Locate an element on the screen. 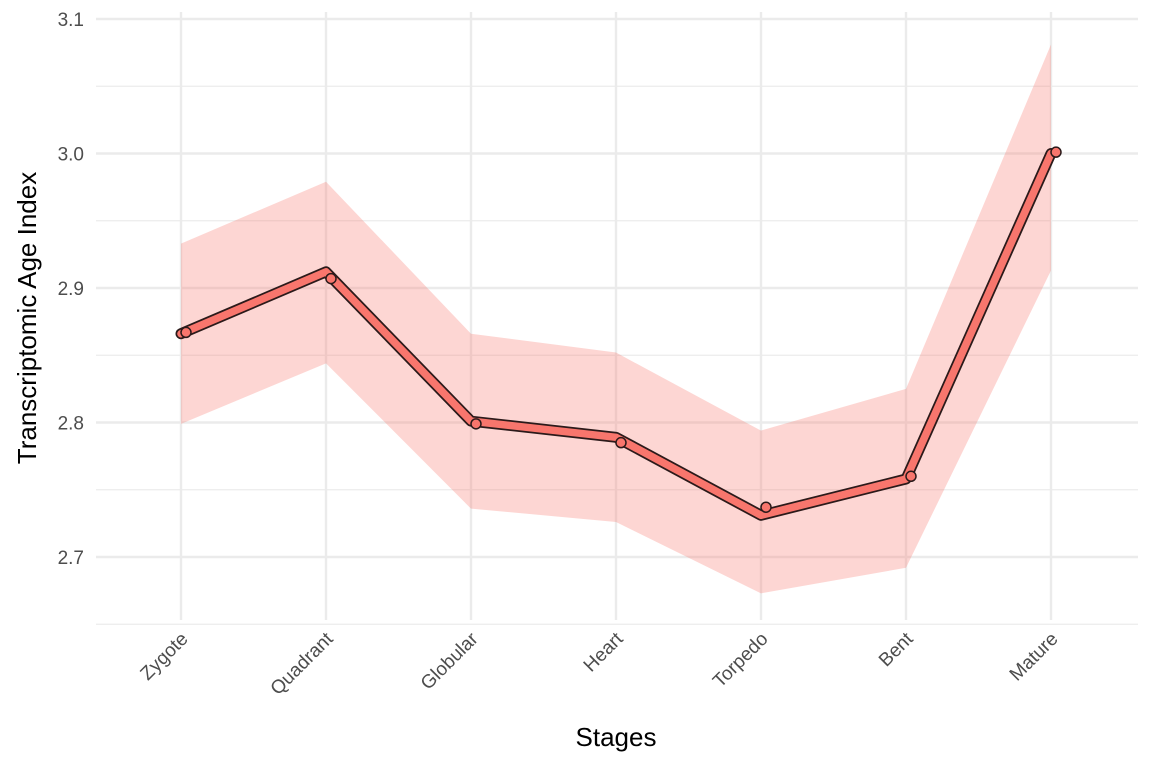 The image size is (1152, 768). x-tick-label: Globular is located at coordinates (450, 661).